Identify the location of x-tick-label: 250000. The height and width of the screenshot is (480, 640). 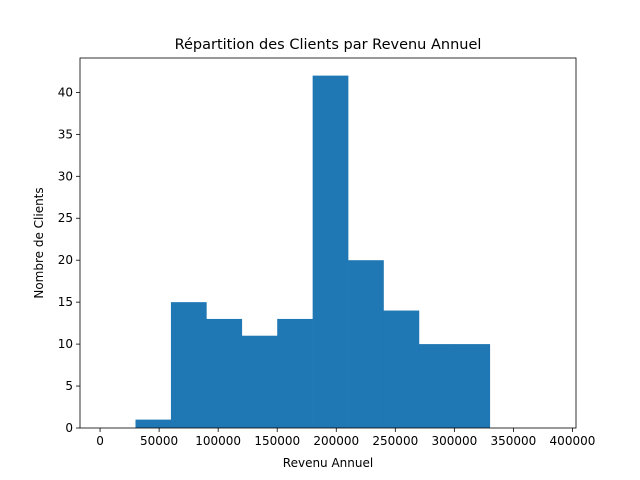
(395, 441).